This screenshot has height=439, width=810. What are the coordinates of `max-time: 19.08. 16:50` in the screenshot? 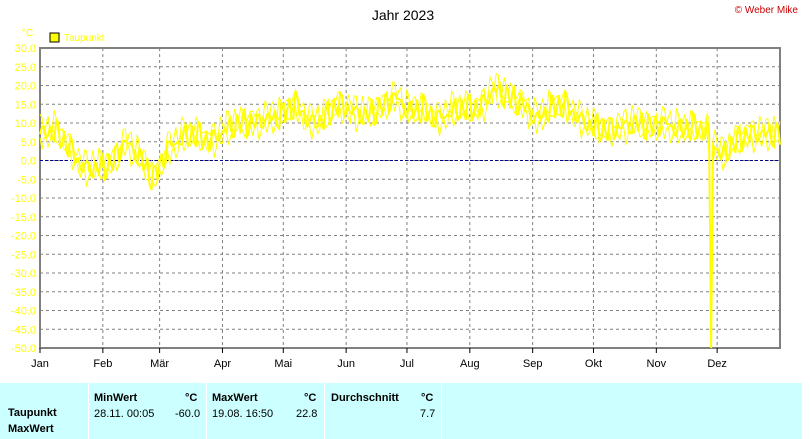 It's located at (243, 414).